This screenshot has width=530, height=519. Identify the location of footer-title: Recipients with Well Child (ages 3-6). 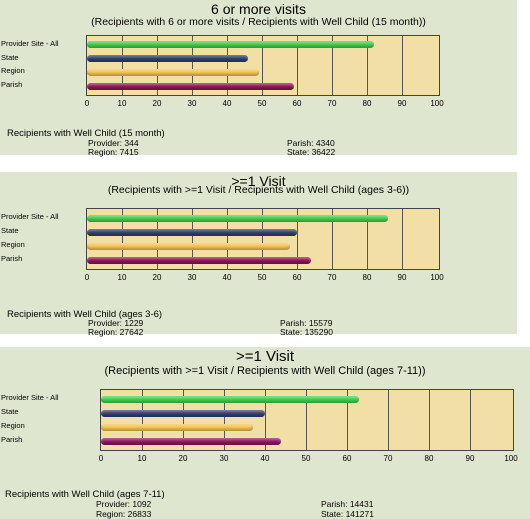
(85, 314).